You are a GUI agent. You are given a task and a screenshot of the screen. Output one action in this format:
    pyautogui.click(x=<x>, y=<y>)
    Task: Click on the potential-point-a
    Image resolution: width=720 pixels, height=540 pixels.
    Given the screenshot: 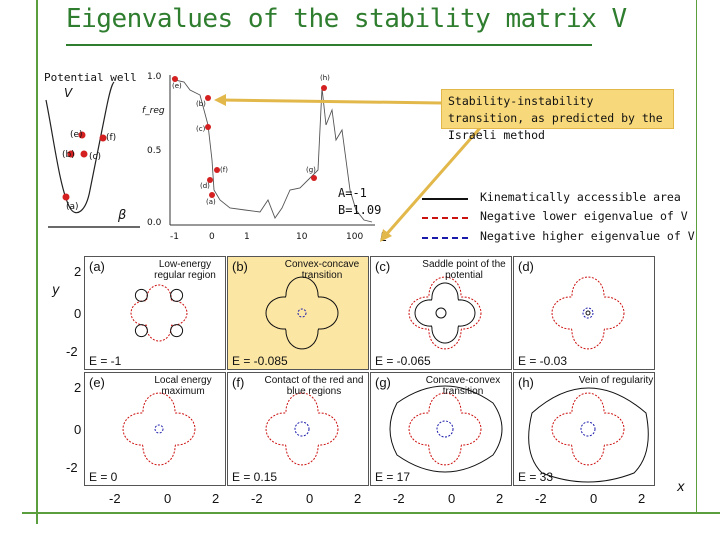 What is the action you would take?
    pyautogui.click(x=66, y=197)
    